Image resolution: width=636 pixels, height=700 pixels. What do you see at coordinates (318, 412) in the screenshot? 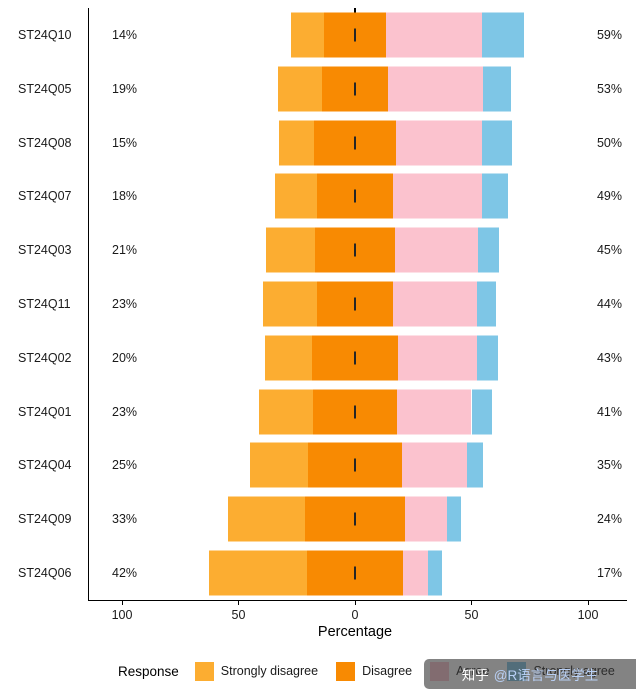
I see `likert-row: ST24Q01 23% 41%` at bounding box center [318, 412].